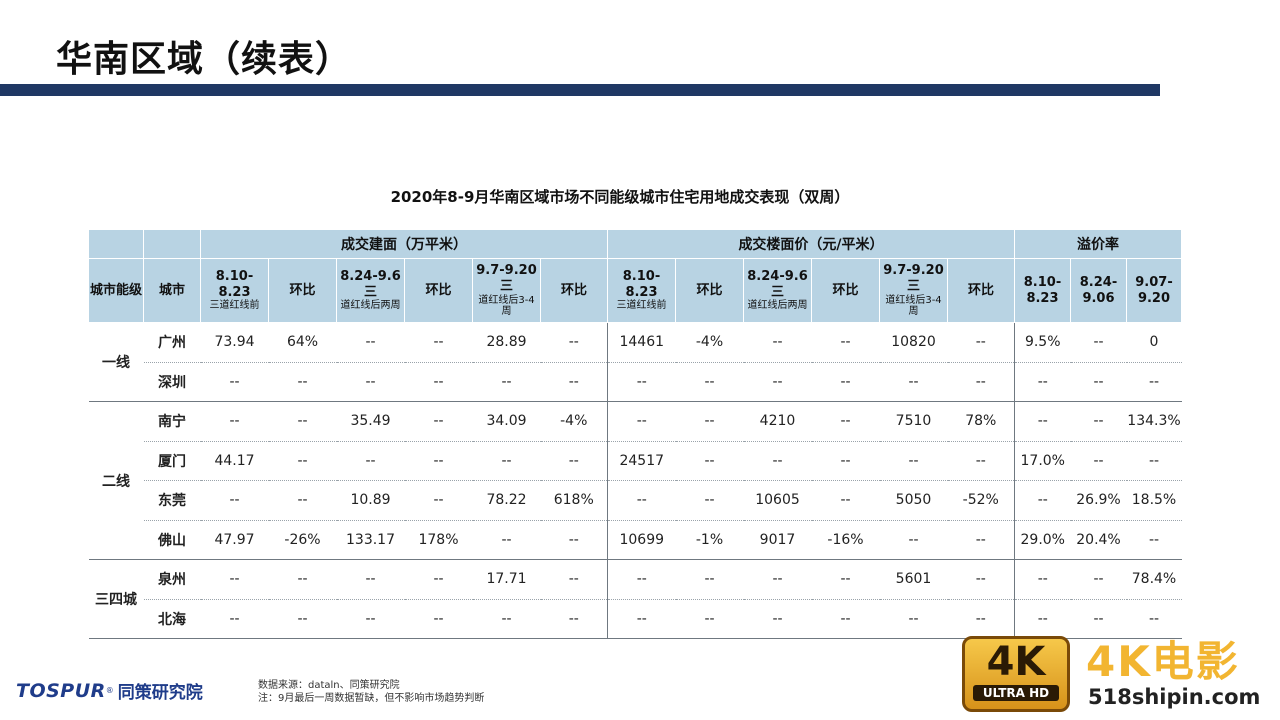 This screenshot has width=1280, height=720. I want to click on table-cell: 9.5%, so click(1042, 342).